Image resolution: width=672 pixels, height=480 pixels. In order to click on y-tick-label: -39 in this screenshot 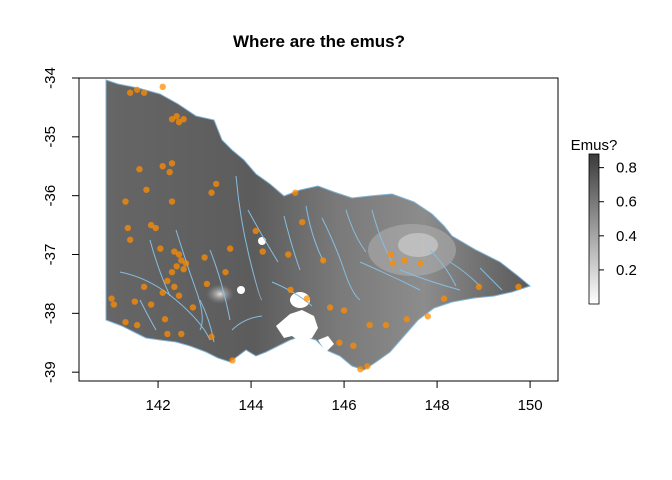, I will do `click(50, 372)`.